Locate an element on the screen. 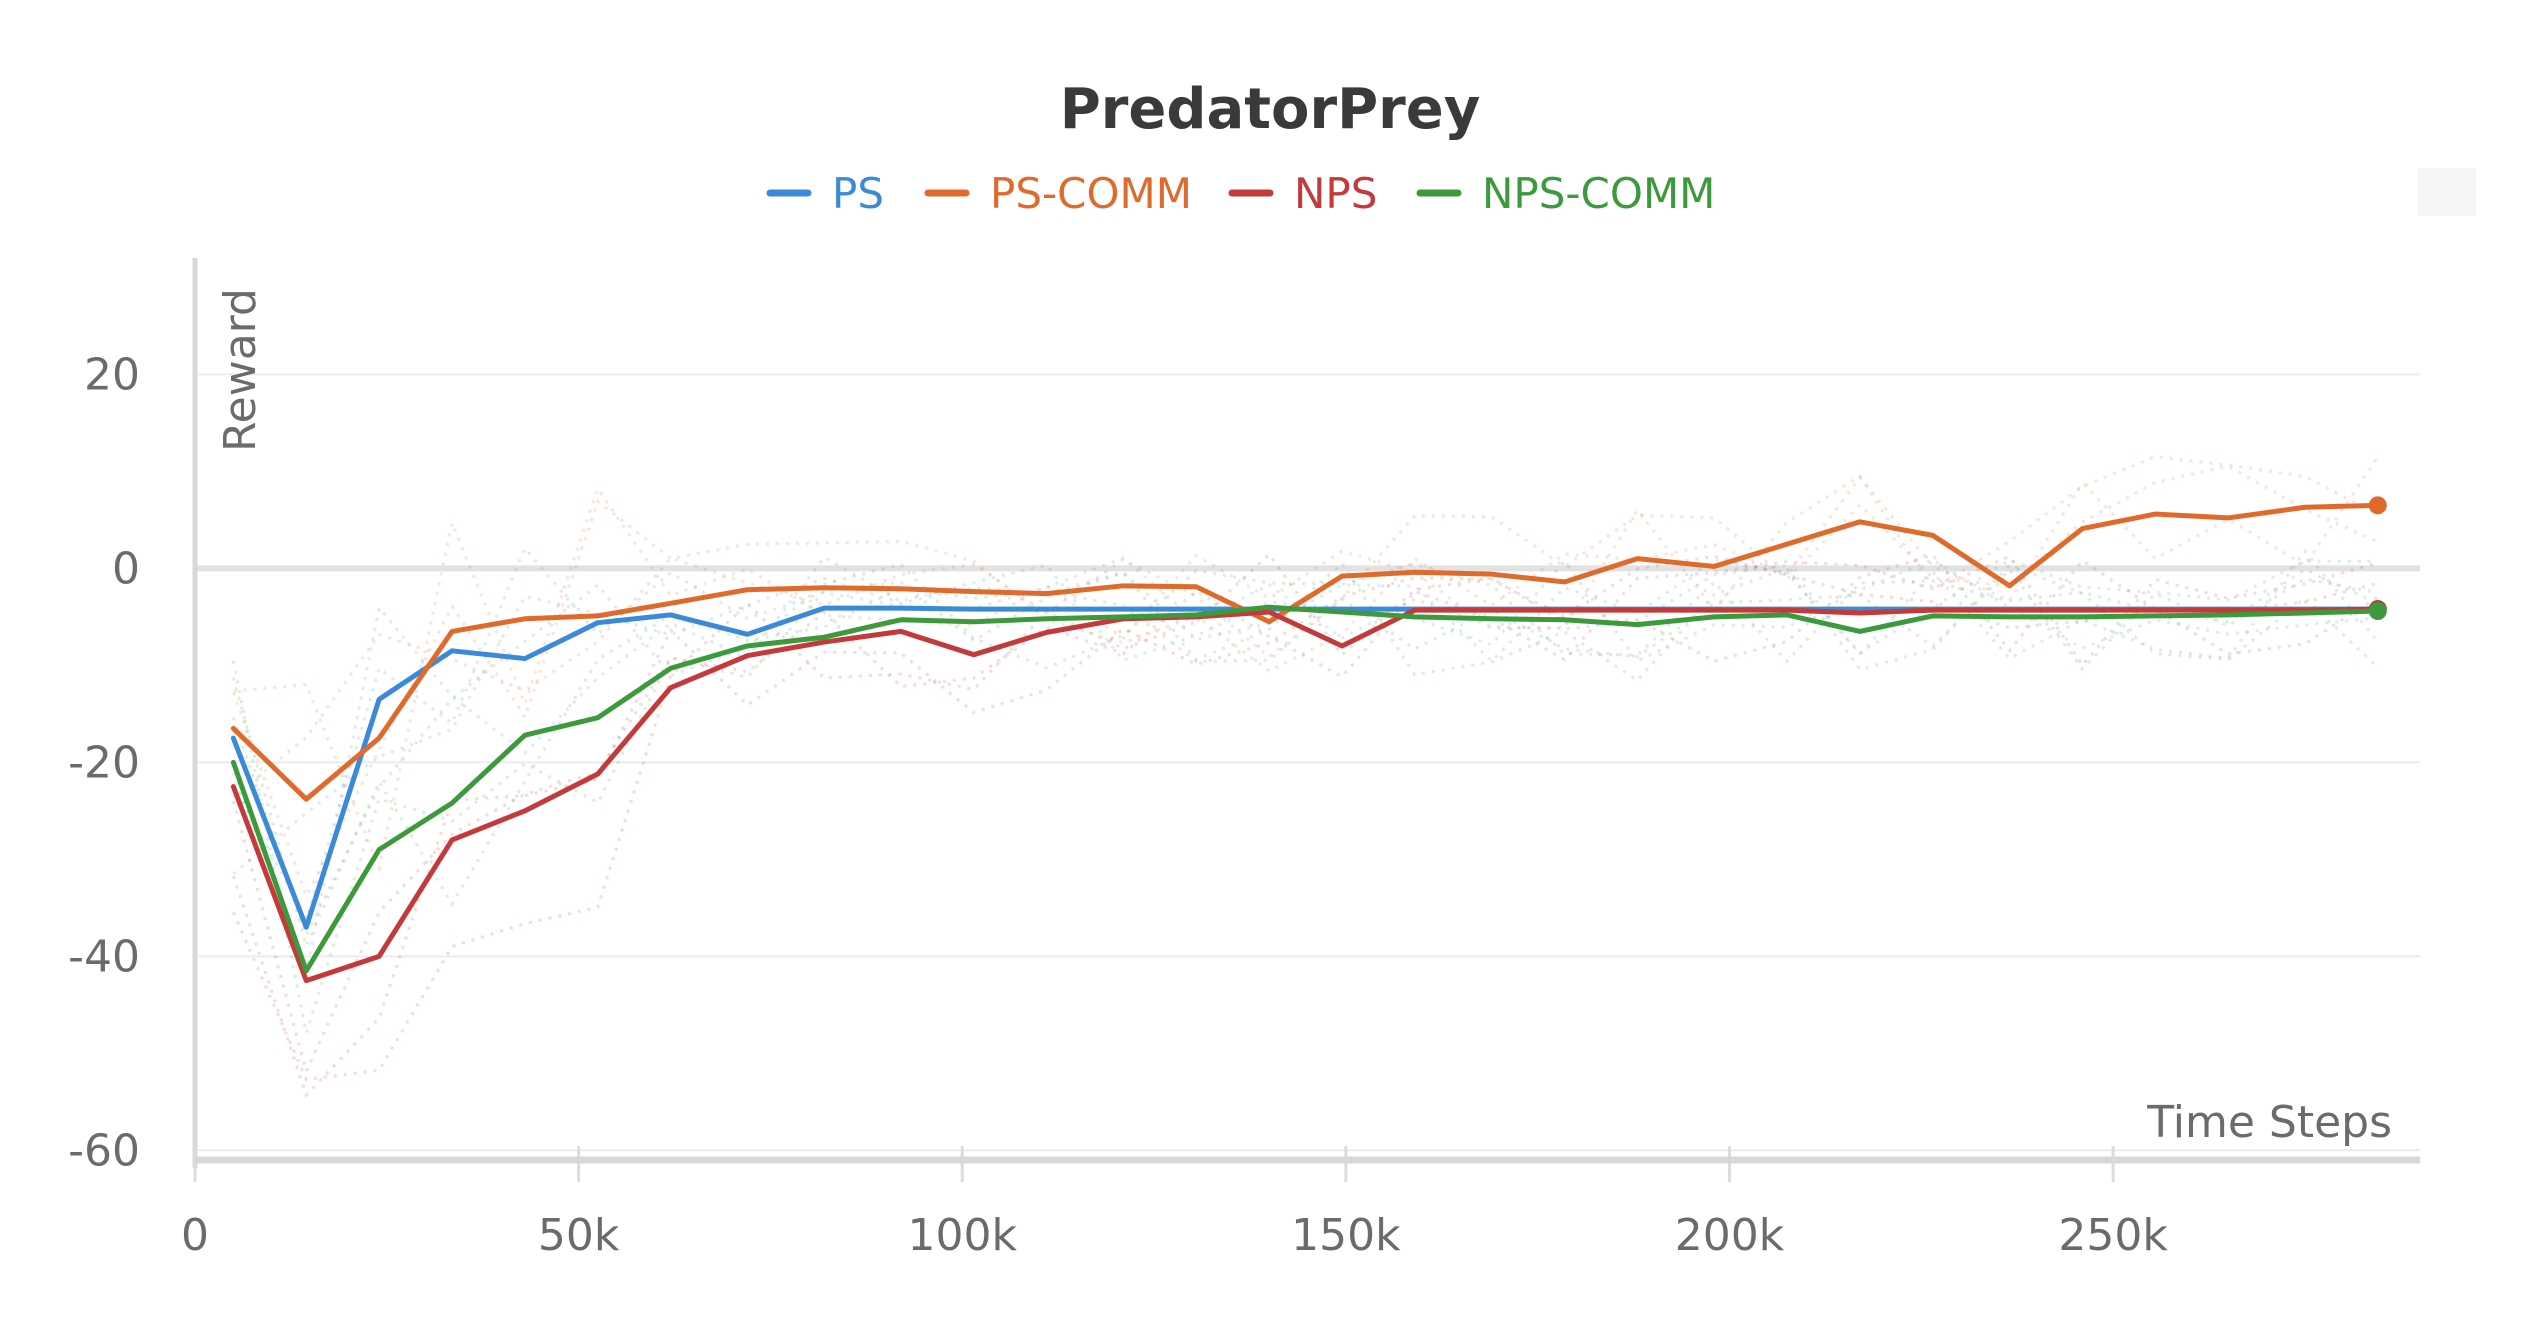 The height and width of the screenshot is (1327, 2527). x-tick-label: 100k is located at coordinates (963, 1235).